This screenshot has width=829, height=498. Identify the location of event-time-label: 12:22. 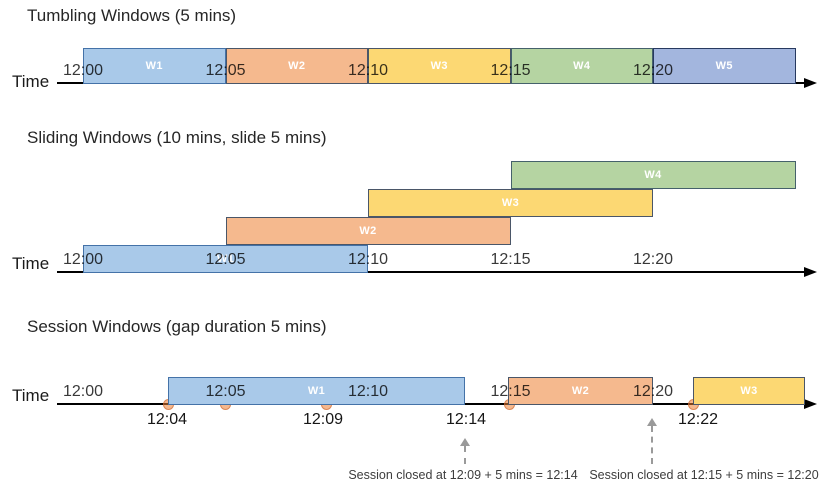
(698, 419).